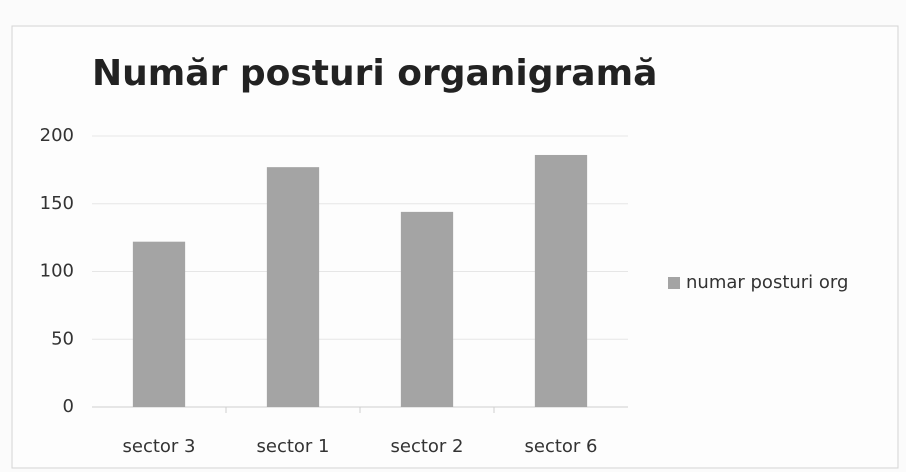  I want to click on chart-title: Număr posturi organigramă, so click(374, 73).